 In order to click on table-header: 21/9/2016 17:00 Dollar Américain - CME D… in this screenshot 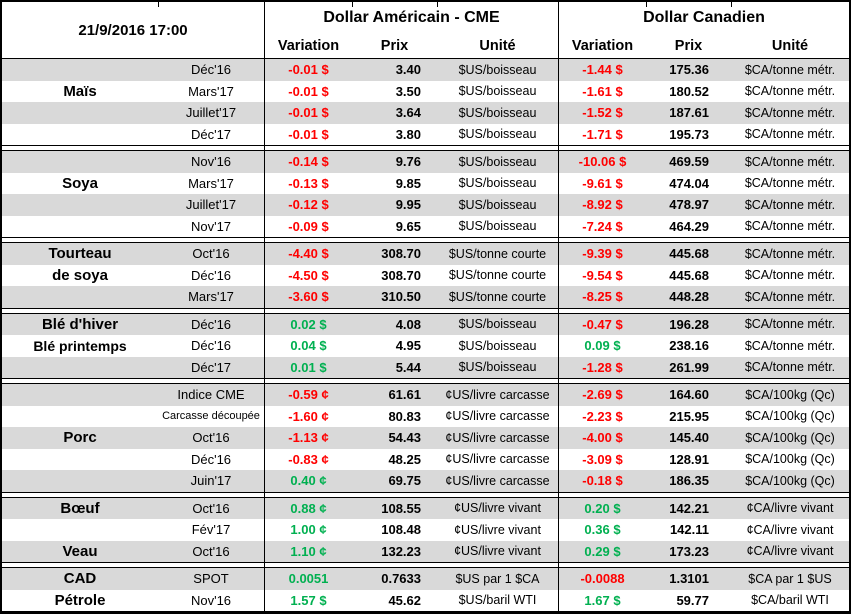, I will do `click(425, 30)`.